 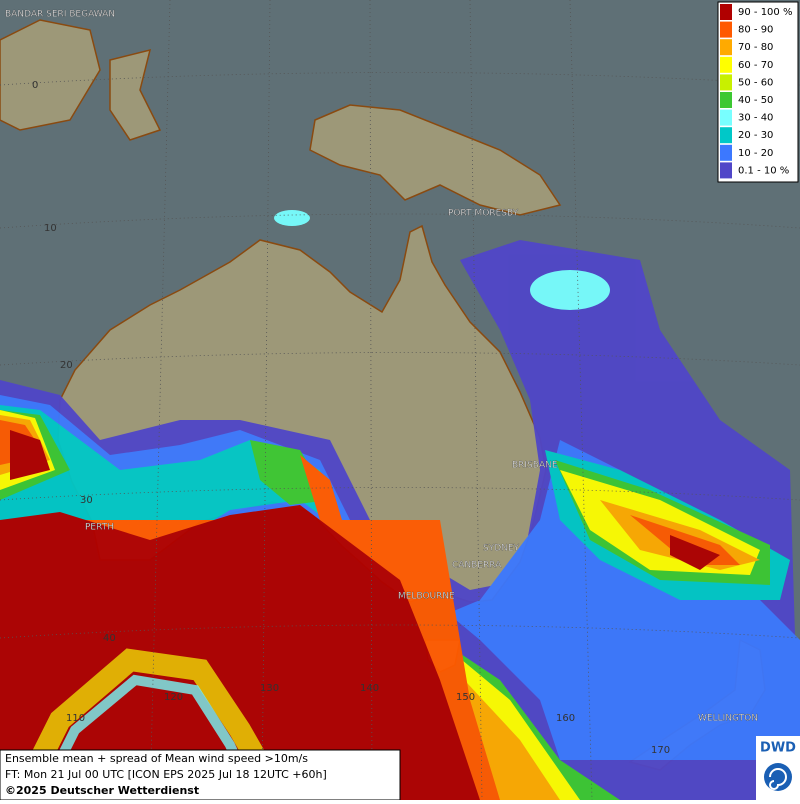 What do you see at coordinates (755, 82) in the screenshot?
I see `legend-label: 50 - 60` at bounding box center [755, 82].